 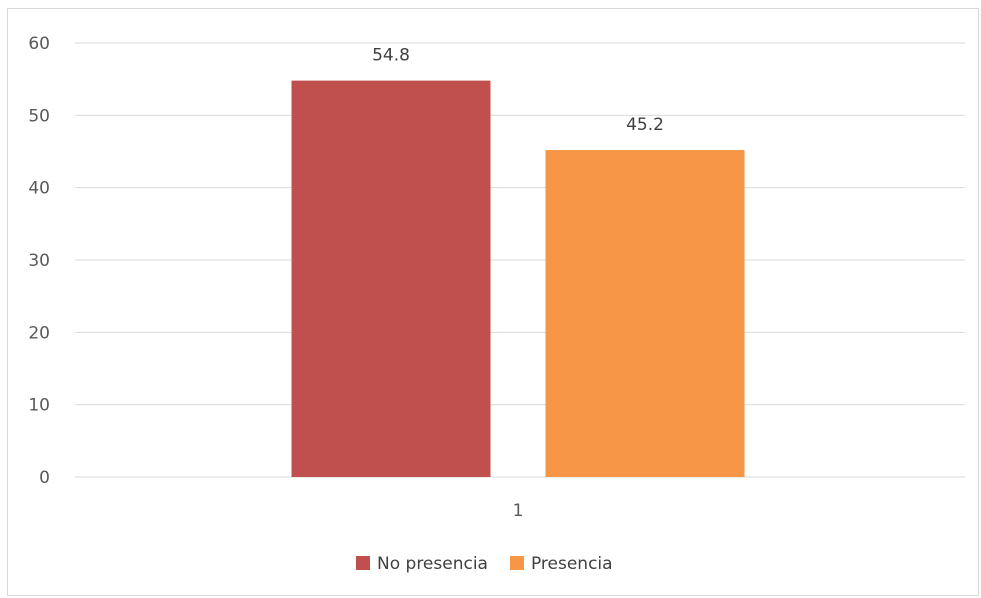 What do you see at coordinates (39, 116) in the screenshot?
I see `y-tick-label: 50` at bounding box center [39, 116].